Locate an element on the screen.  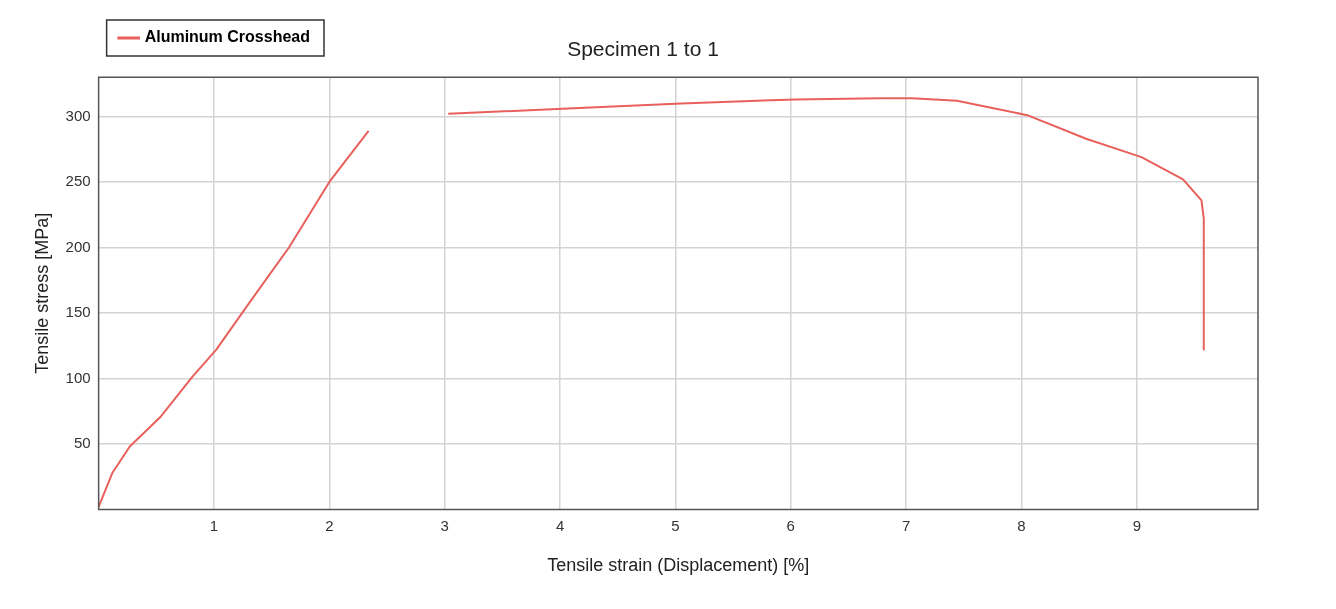
x-axis-title: Tensile strain (Displacement) [%] is located at coordinates (678, 565).